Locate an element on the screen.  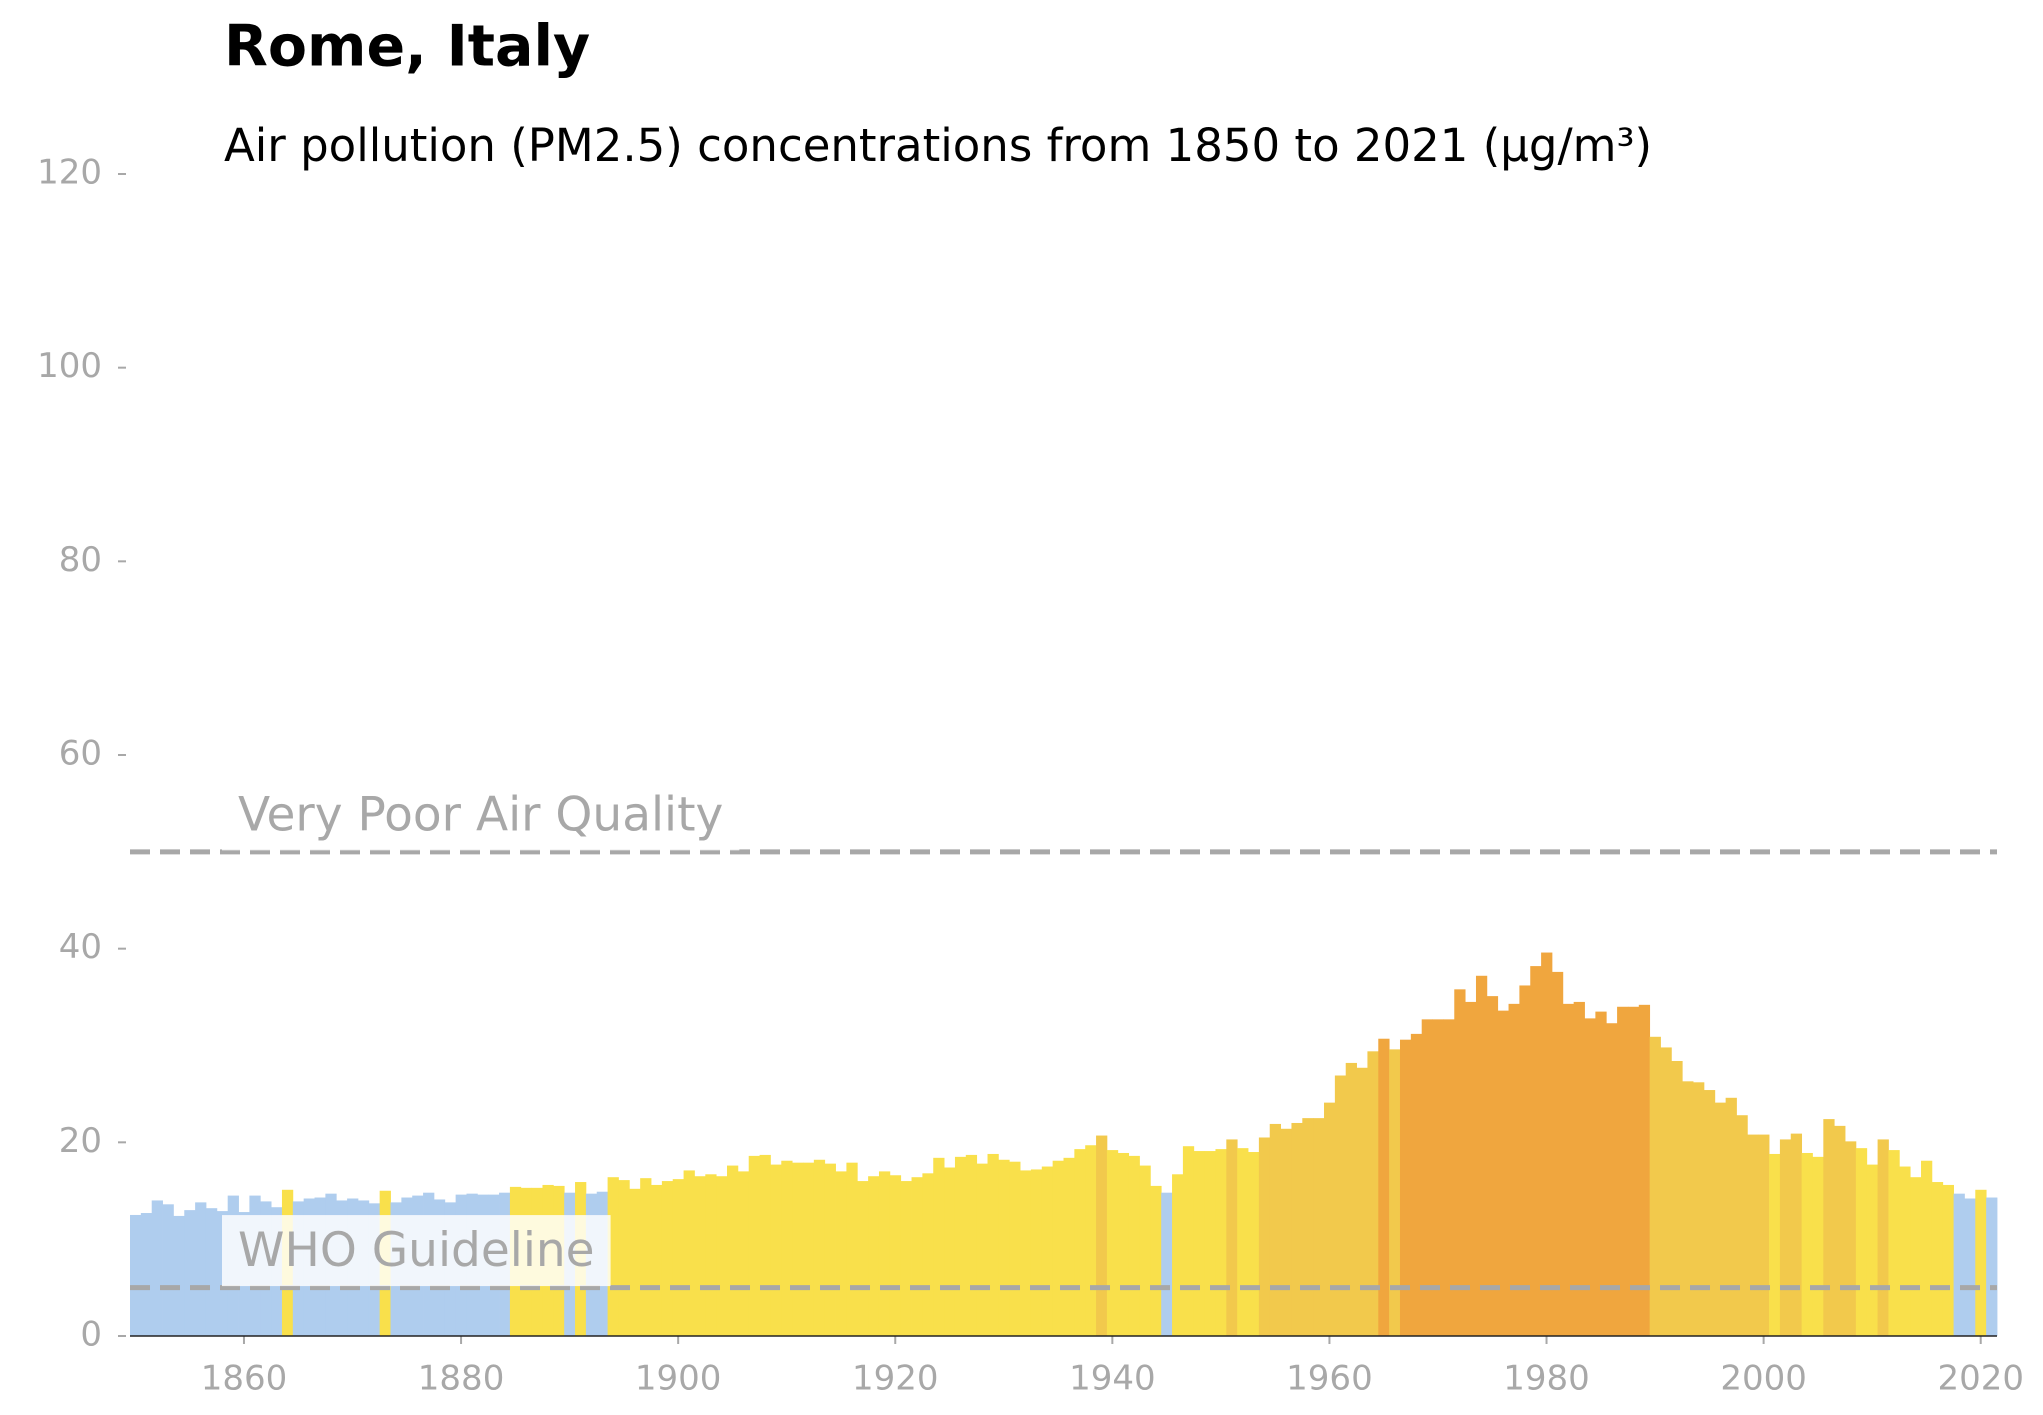
x-tick-label: 1920 is located at coordinates (895, 1379).